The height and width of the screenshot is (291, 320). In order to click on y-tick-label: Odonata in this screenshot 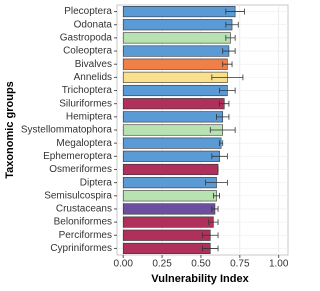, I will do `click(93, 24)`.